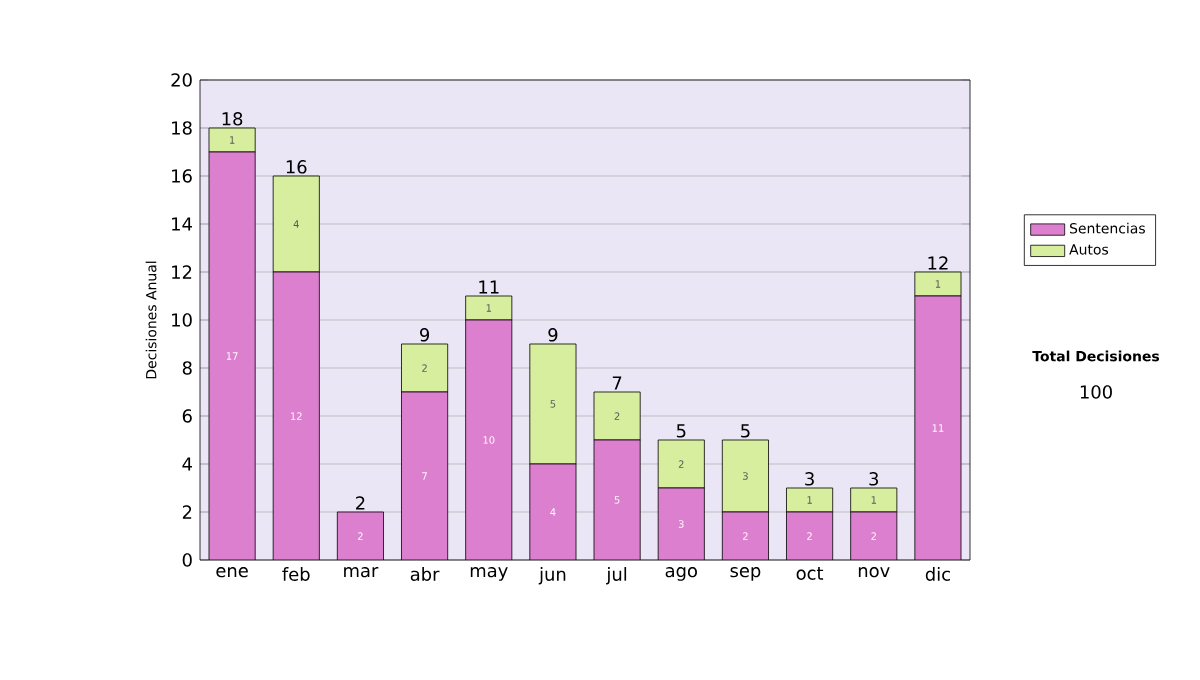 The height and width of the screenshot is (680, 1200). I want to click on y-tick-label: 14, so click(182, 224).